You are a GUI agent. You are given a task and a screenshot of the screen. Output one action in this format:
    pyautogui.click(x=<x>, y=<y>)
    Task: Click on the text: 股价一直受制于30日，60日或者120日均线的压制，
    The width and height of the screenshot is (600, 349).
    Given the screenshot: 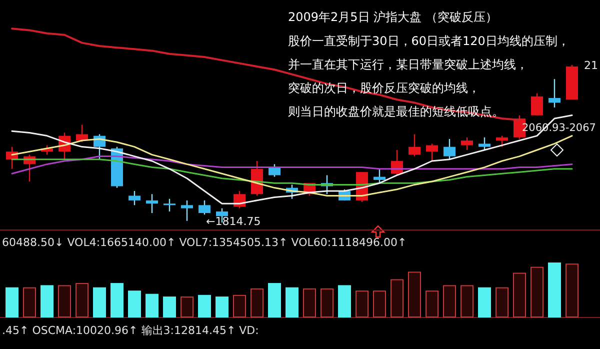 What is the action you would take?
    pyautogui.click(x=429, y=41)
    